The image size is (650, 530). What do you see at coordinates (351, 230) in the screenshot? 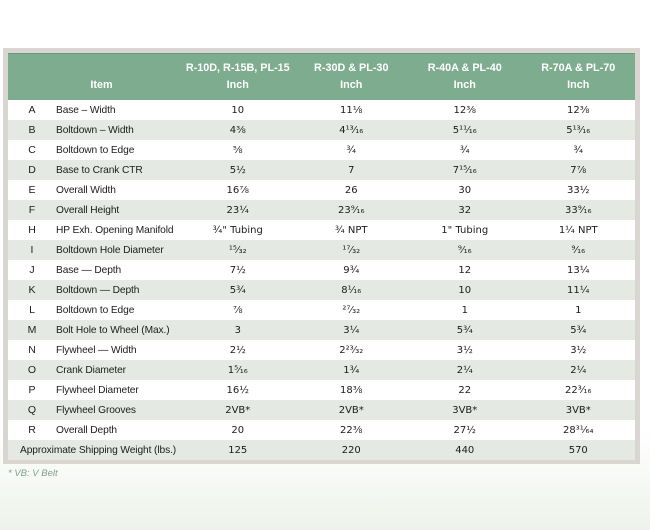
I see `row-value: ¾ NPT` at bounding box center [351, 230].